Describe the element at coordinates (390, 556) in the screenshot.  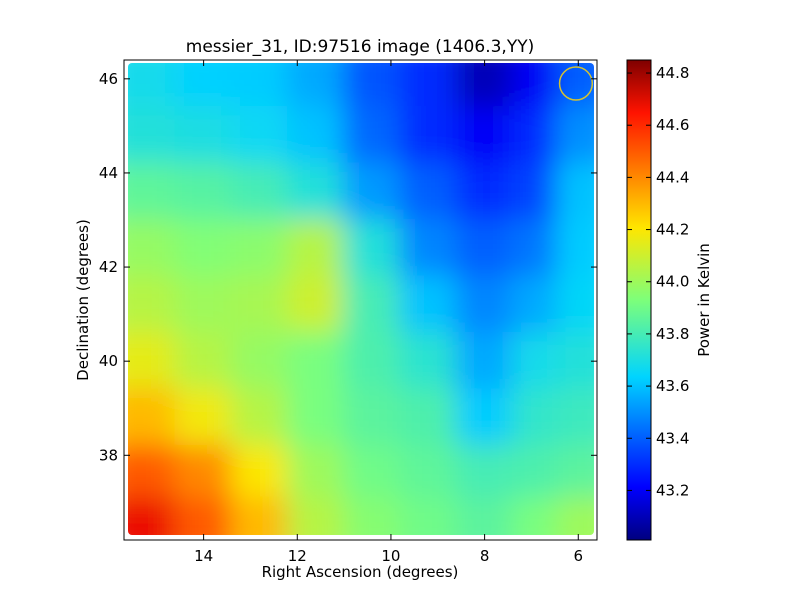
I see `x-tick-label: 10` at that location.